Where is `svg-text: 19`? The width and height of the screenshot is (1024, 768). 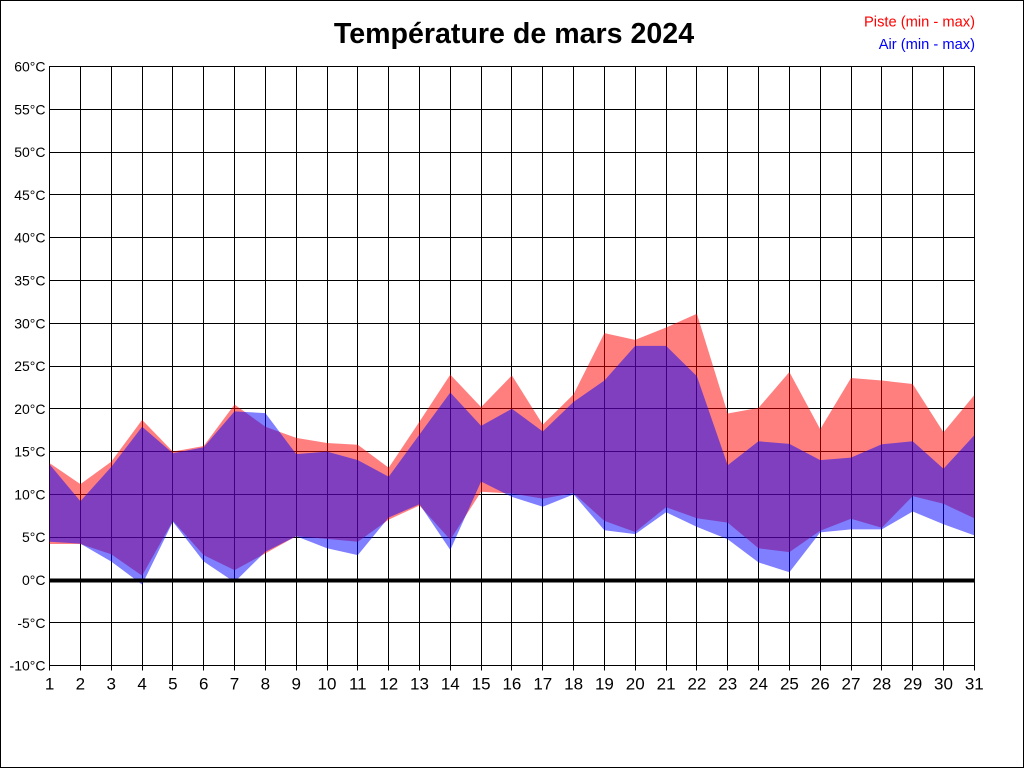
svg-text: 19 is located at coordinates (604, 684).